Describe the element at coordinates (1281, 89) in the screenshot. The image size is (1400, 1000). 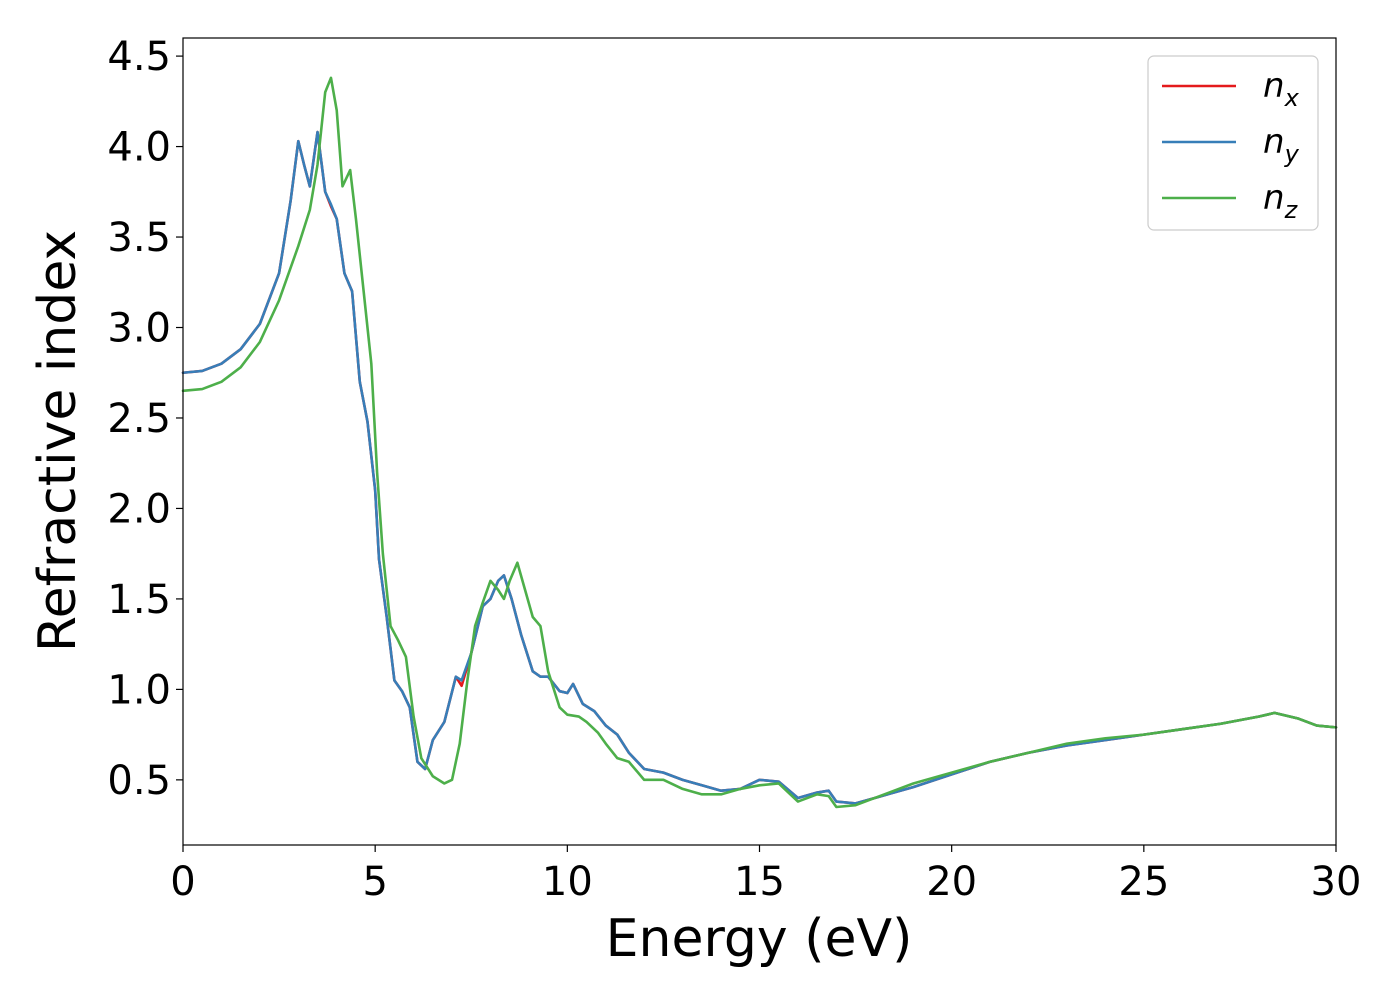
I see `legend-label-nx: nx` at that location.